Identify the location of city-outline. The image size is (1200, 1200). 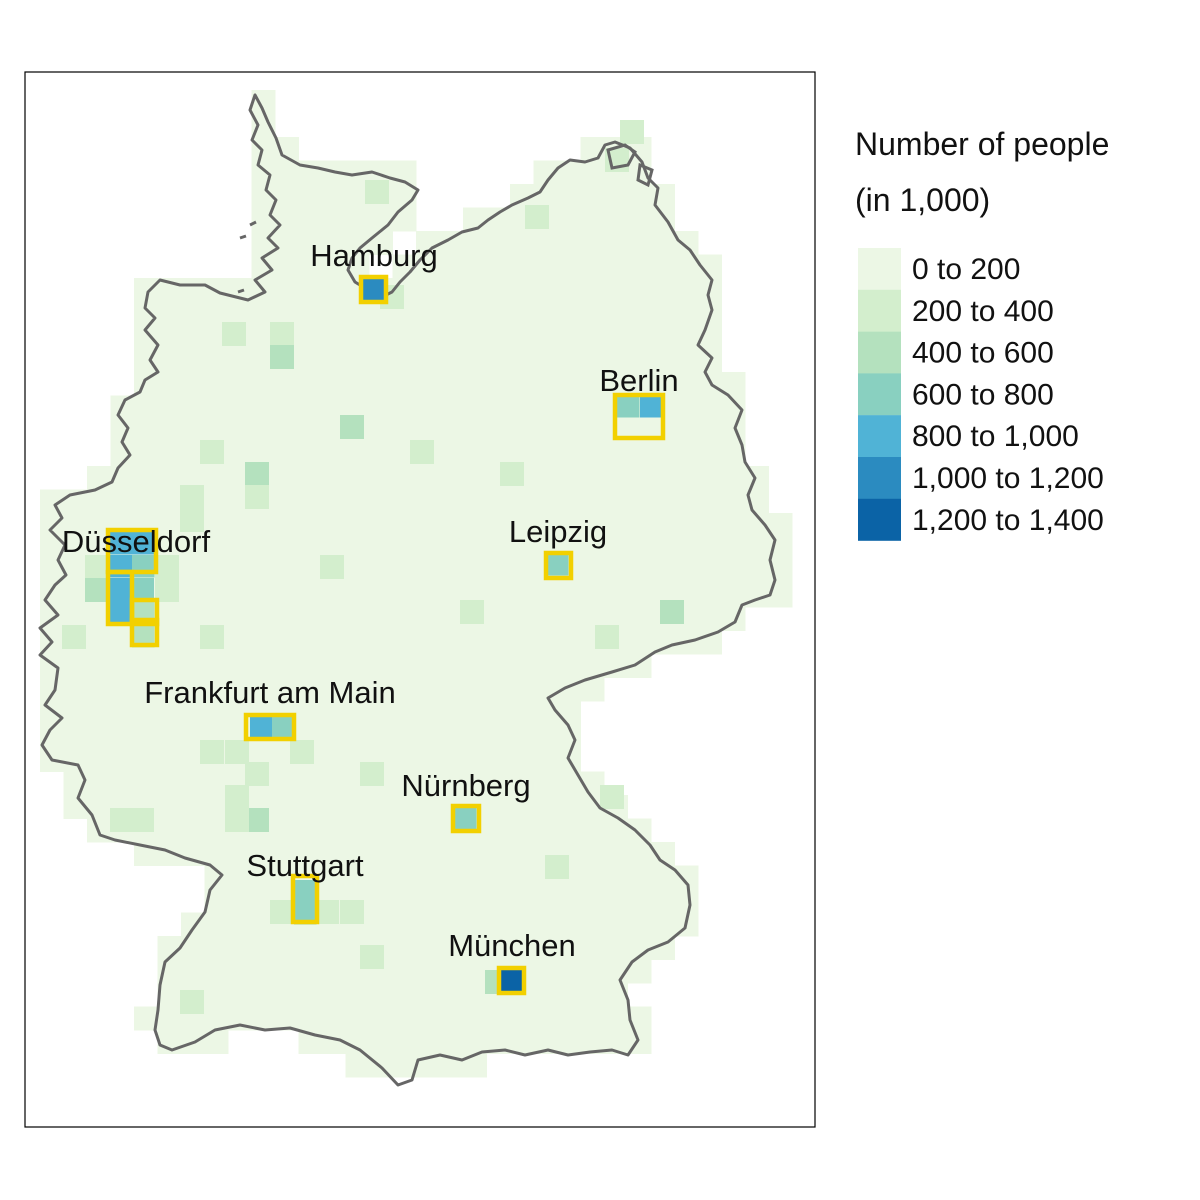
(270, 727).